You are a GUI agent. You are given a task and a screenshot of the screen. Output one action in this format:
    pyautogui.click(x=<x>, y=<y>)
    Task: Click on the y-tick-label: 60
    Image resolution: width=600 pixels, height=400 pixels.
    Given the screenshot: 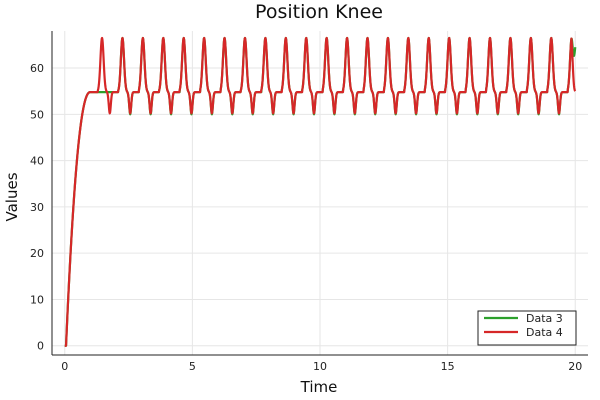 What is the action you would take?
    pyautogui.click(x=37, y=68)
    